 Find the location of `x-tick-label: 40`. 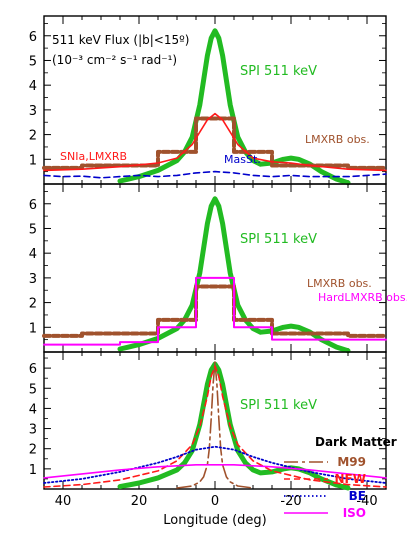

x-tick-label: 40 is located at coordinates (63, 501).